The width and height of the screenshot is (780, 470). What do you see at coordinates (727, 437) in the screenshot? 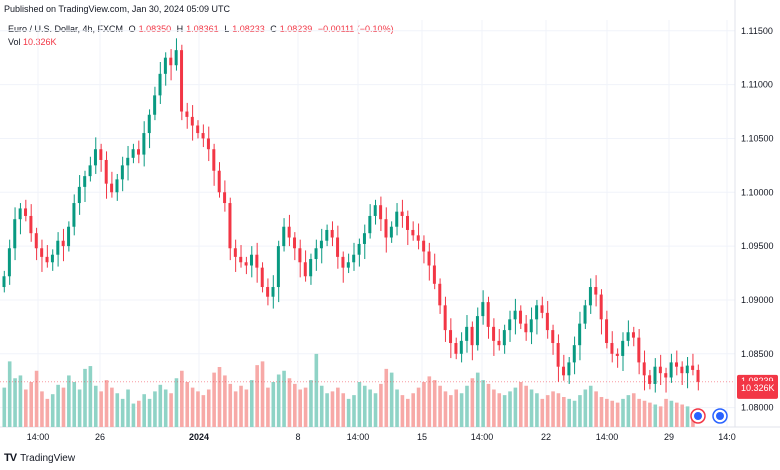
I see `x-tick-label: 14:0` at bounding box center [727, 437].